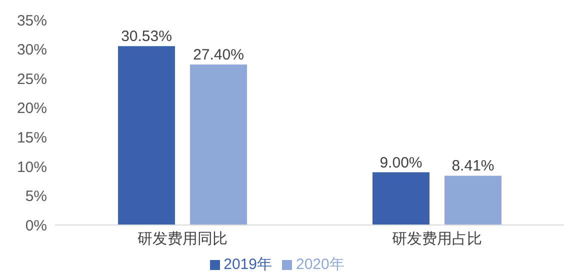  Describe the element at coordinates (31, 50) in the screenshot. I see `y-tick-label: 30%` at that location.